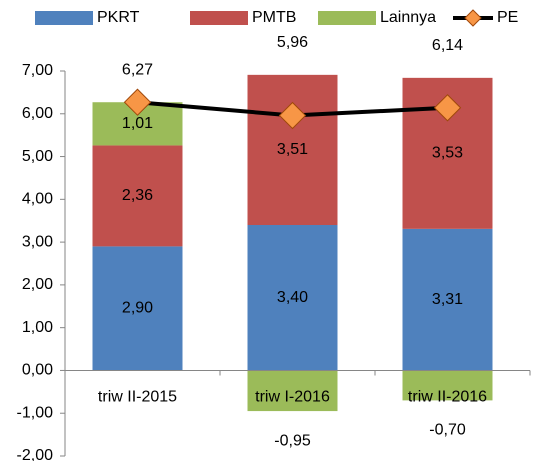 The width and height of the screenshot is (534, 461). Describe the element at coordinates (292, 397) in the screenshot. I see `x-tick-label: triw I-2016` at that location.